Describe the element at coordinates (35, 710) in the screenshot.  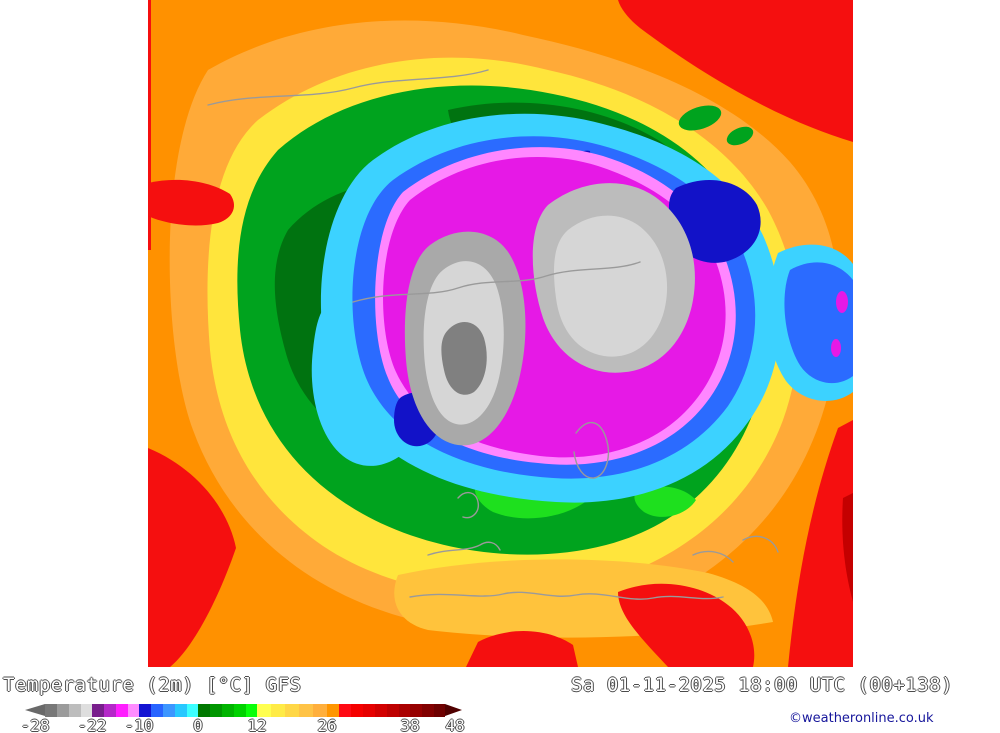
I see `colorbar-left-arrow-icon` at that location.